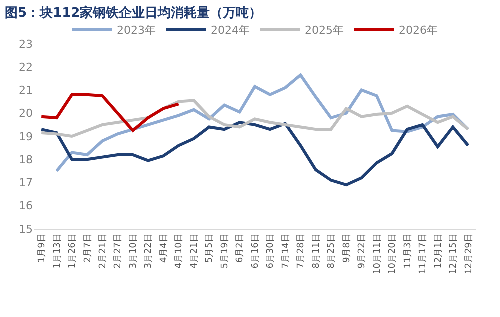 This screenshot has width=500, height=317. I want to click on legend-label: 2023年, so click(136, 30).